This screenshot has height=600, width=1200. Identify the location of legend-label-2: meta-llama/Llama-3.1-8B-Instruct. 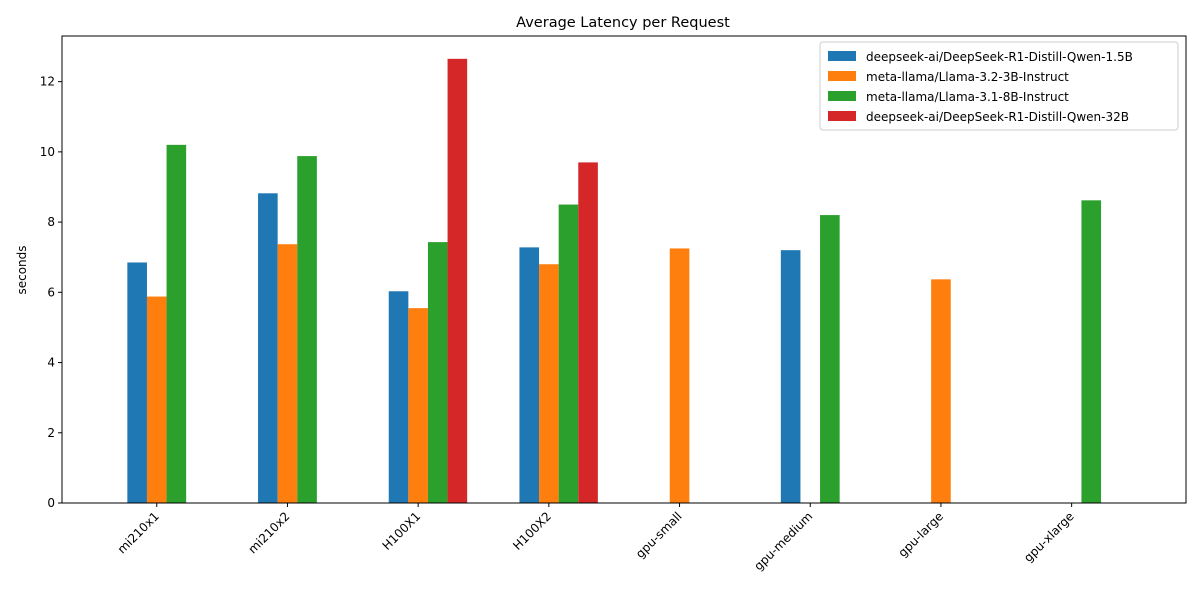
(967, 97).